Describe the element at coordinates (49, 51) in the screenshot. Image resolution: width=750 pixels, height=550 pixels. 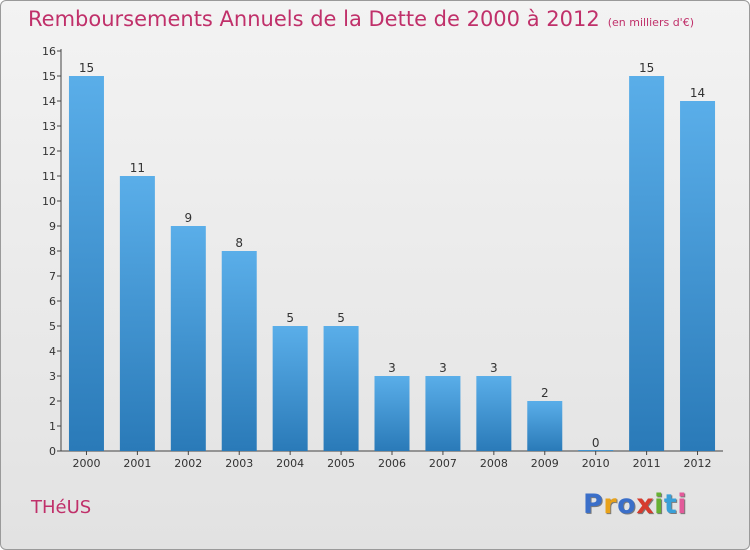
I see `y-tick-label: 16` at that location.